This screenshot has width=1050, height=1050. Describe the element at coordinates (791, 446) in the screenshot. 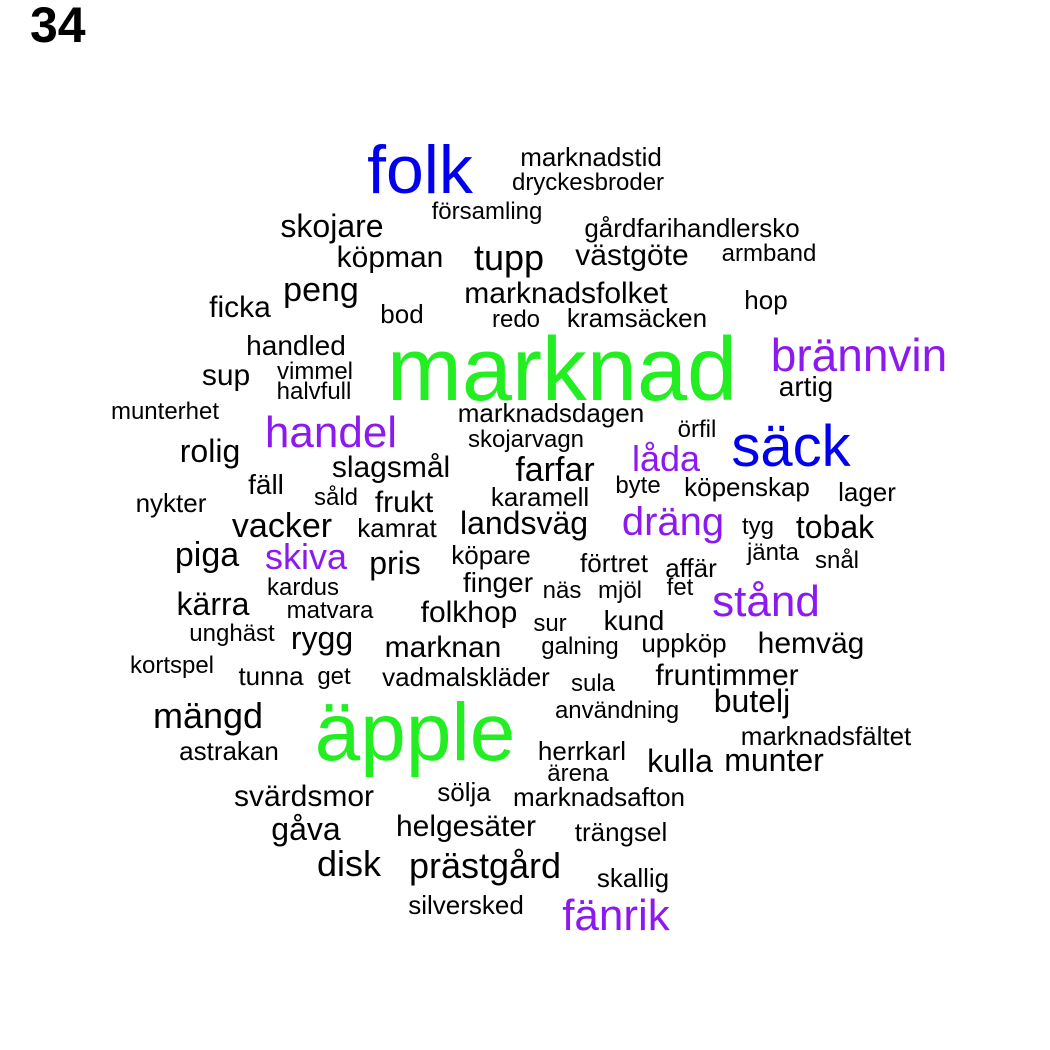

I see `word-sack: säck` at that location.